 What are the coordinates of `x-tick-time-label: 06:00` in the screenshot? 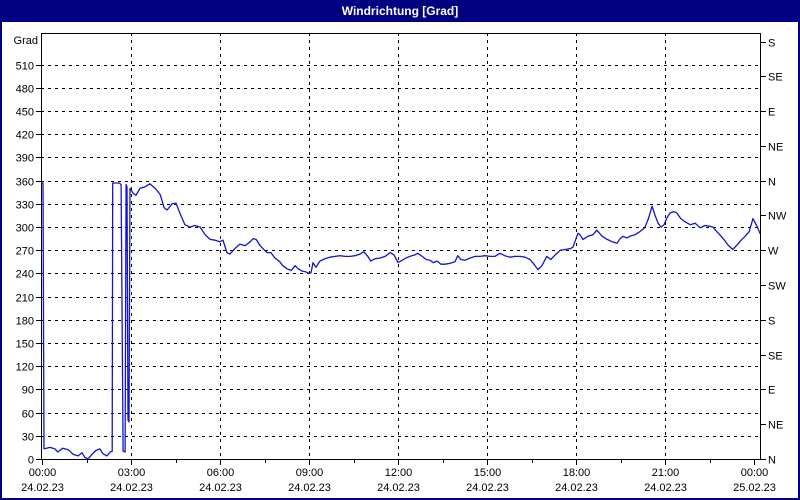 It's located at (221, 473).